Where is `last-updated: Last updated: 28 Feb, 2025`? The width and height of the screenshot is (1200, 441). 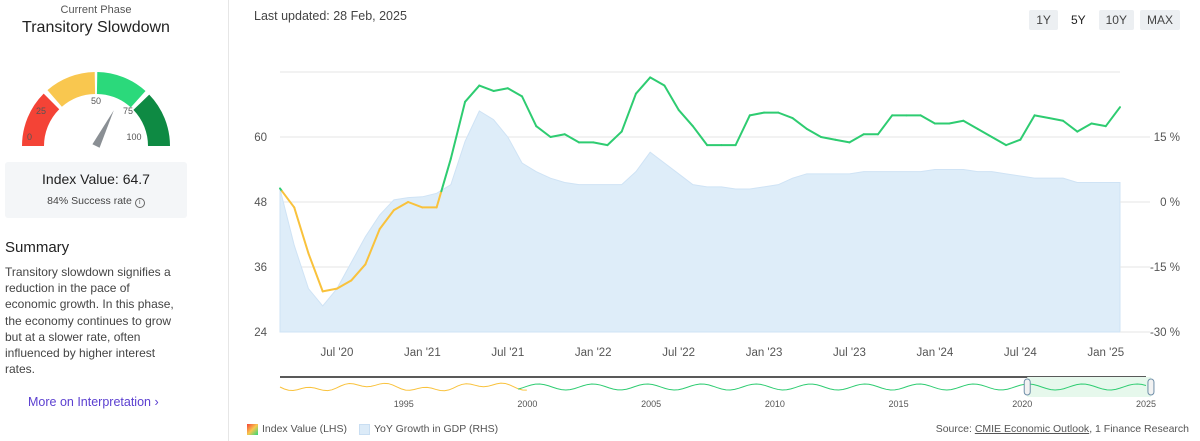
last-updated: Last updated: 28 Feb, 2025 is located at coordinates (330, 16).